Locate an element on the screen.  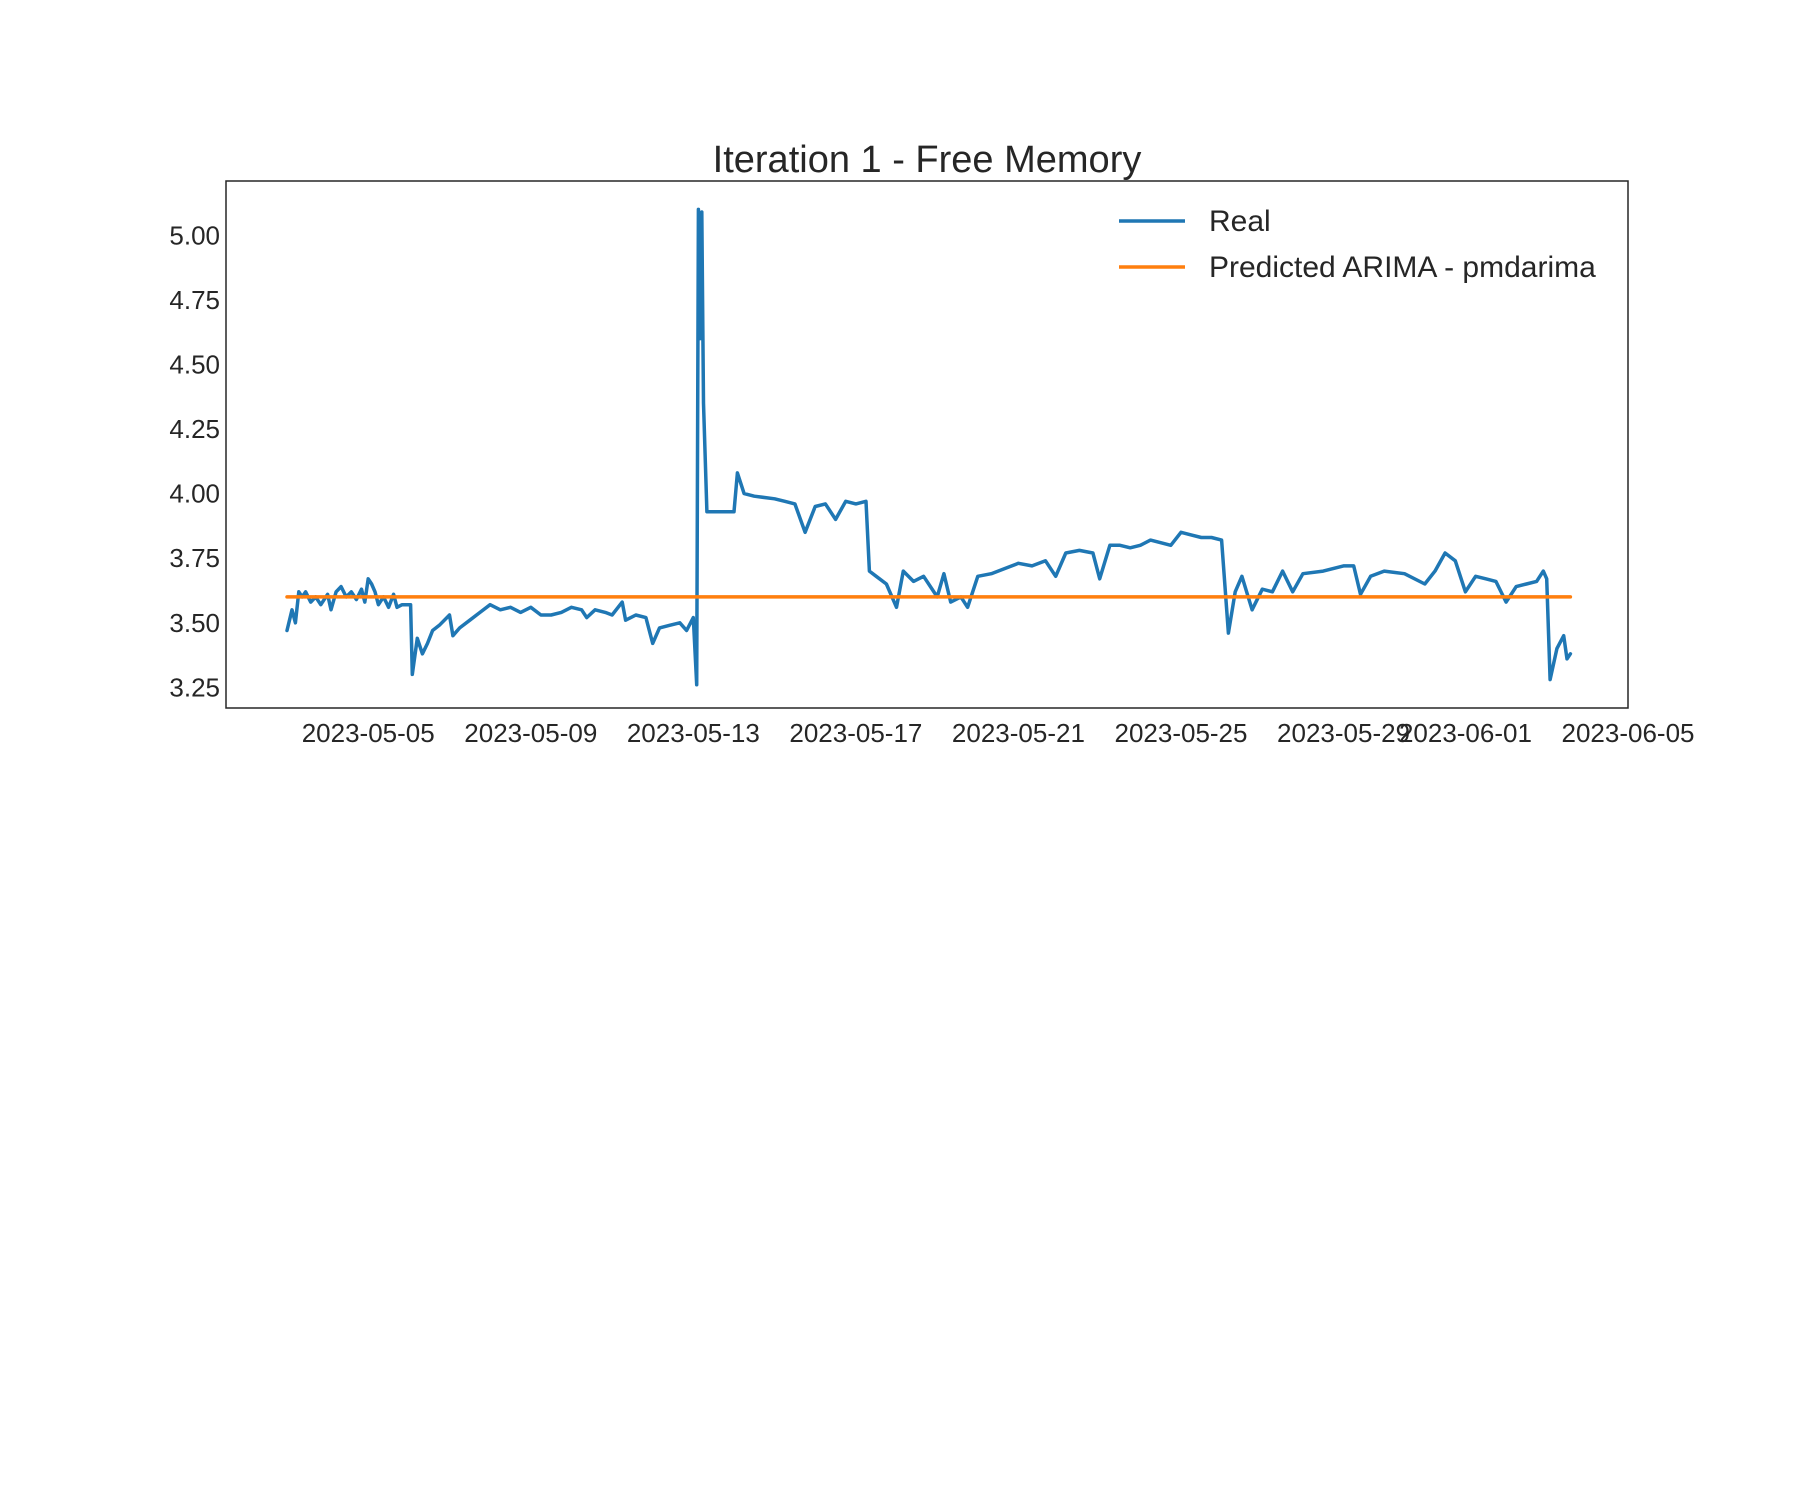
legend-label-0: Real is located at coordinates (1240, 221).